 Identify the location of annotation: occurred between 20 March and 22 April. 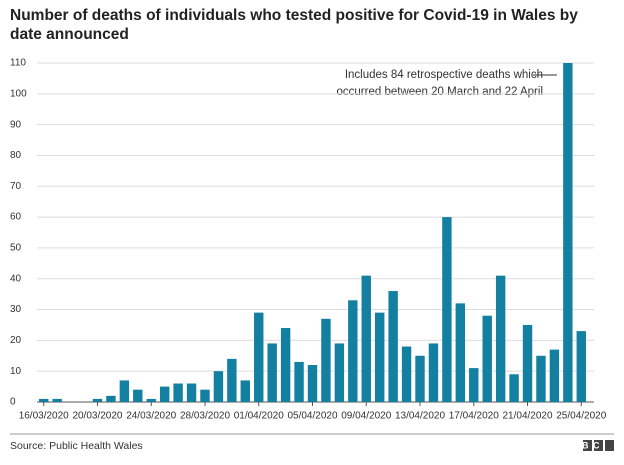
(440, 92).